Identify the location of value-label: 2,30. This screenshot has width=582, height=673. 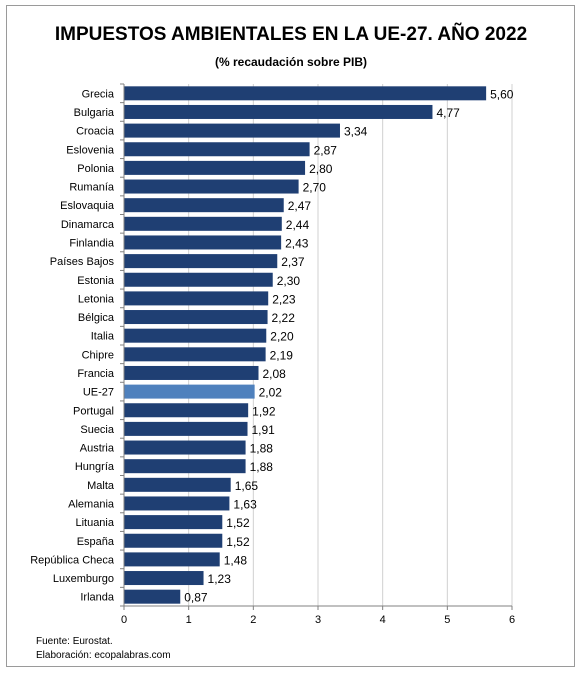
(289, 281).